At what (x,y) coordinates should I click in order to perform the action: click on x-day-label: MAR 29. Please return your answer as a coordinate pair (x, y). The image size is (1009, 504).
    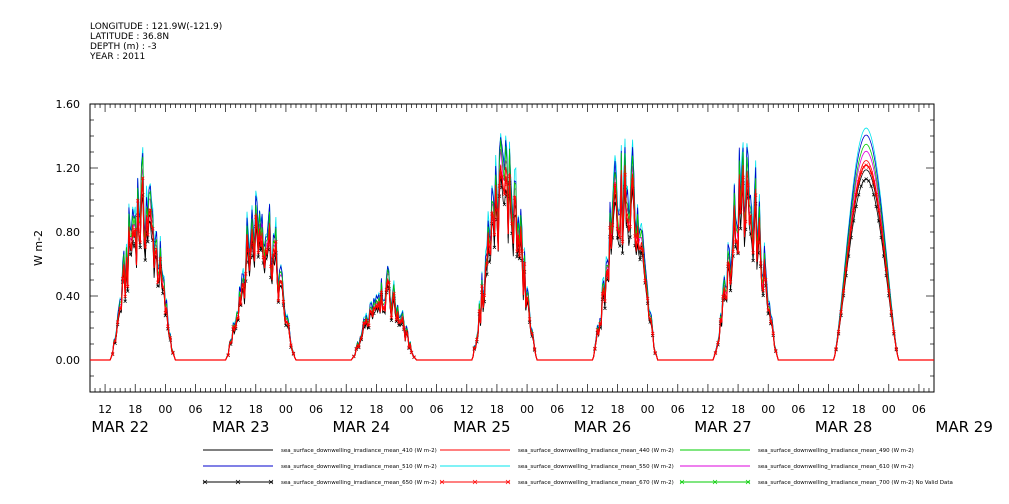
    Looking at the image, I should click on (963, 427).